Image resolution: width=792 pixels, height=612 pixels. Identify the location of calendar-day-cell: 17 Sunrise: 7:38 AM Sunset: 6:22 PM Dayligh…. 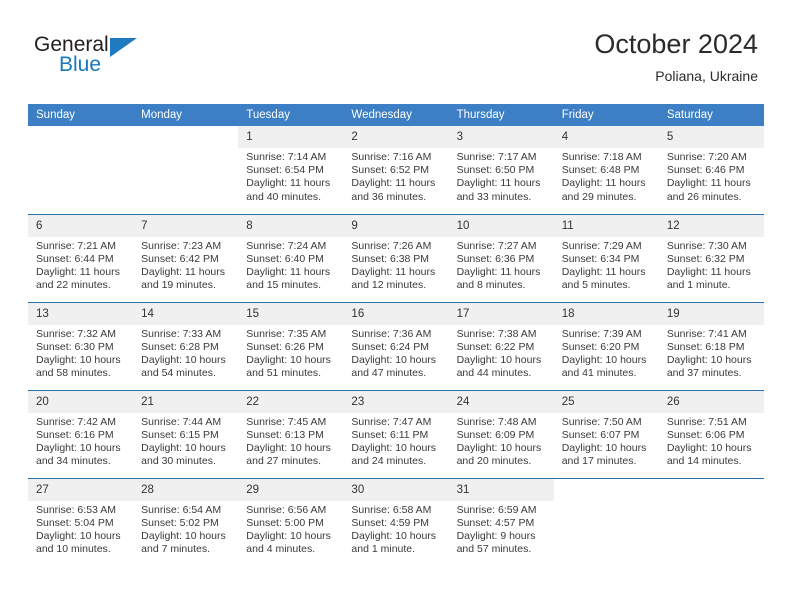
(501, 345).